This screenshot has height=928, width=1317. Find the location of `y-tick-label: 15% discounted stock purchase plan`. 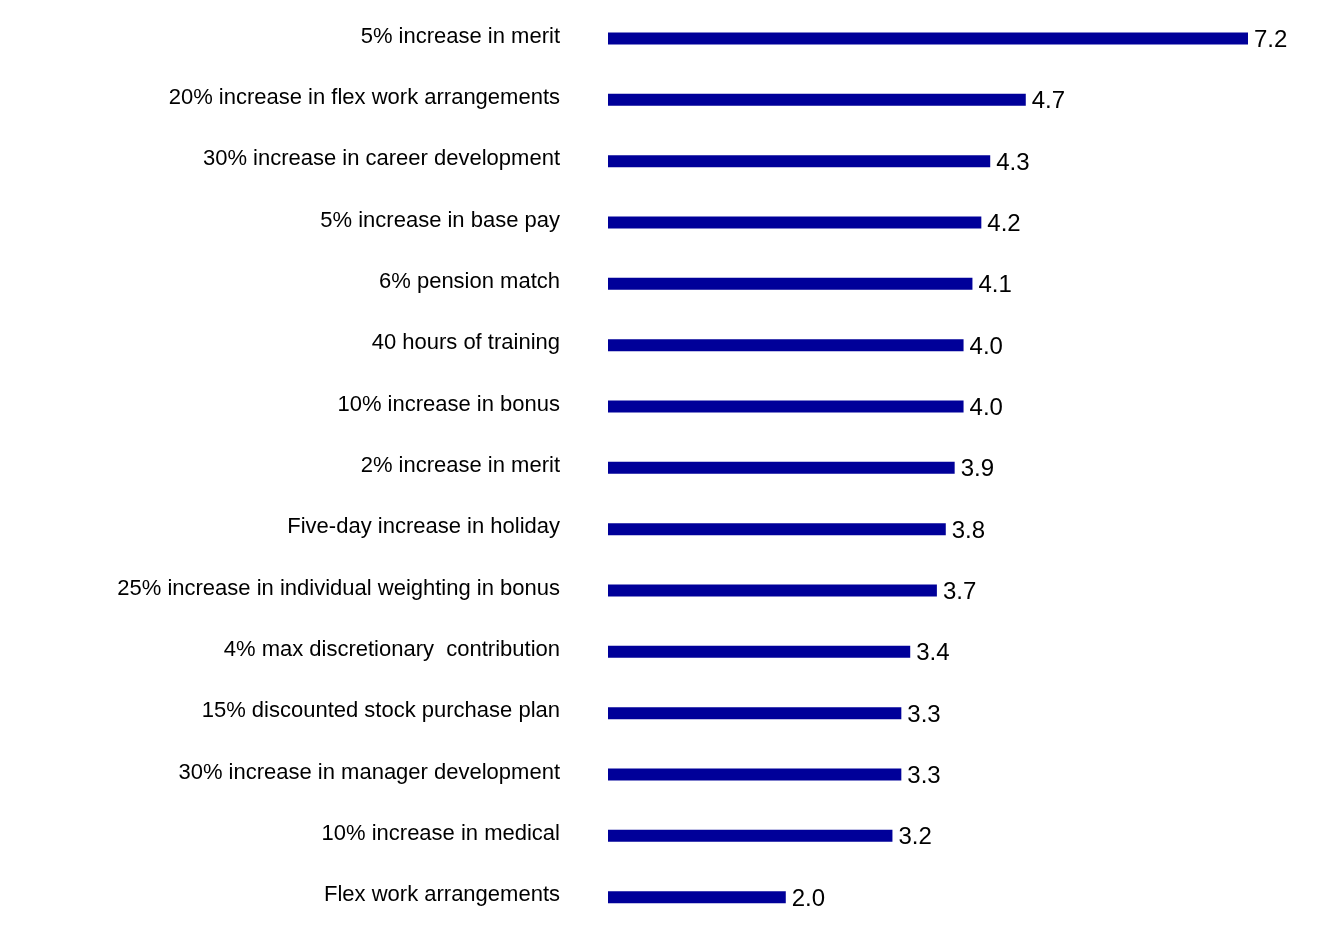

y-tick-label: 15% discounted stock purchase plan is located at coordinates (380, 710).